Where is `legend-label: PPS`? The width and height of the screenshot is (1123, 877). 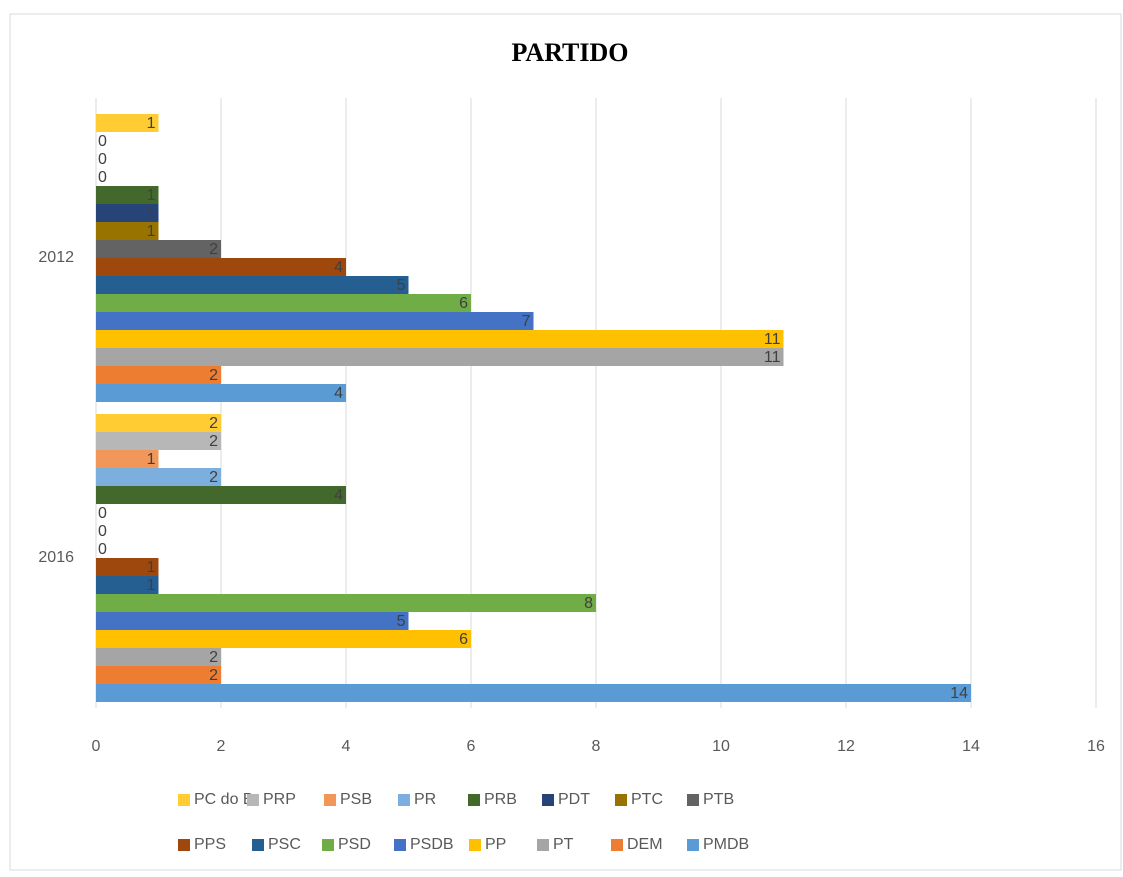
legend-label: PPS is located at coordinates (210, 844).